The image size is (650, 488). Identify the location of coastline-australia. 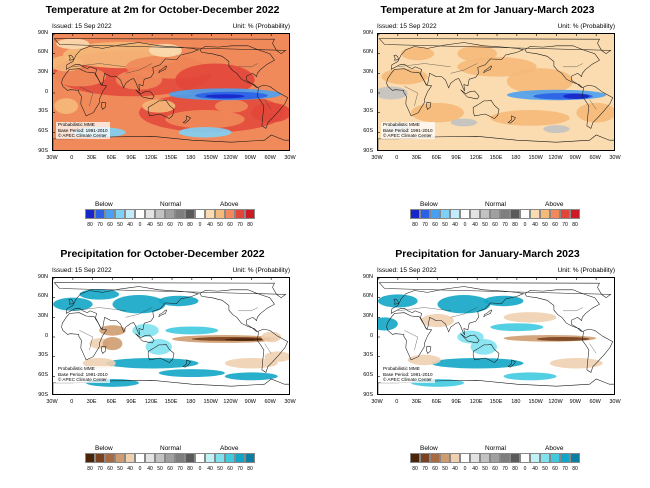
(486, 109).